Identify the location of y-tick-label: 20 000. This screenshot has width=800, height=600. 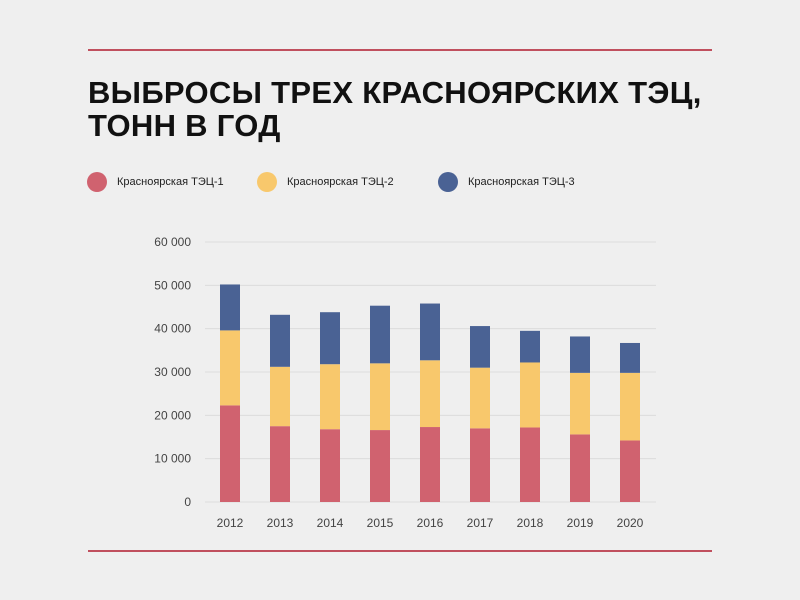
(172, 415).